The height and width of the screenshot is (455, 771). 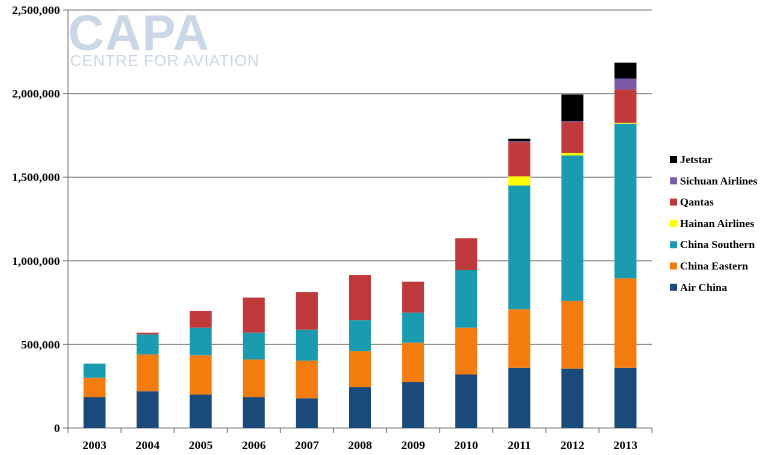 I want to click on x-tick-label: 2010, so click(x=466, y=445).